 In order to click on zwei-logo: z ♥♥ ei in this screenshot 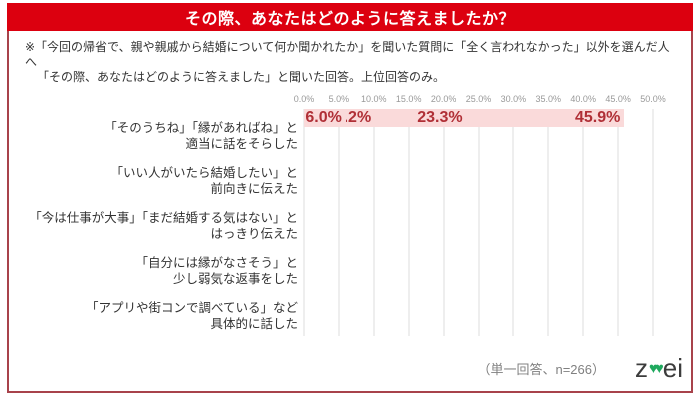, I will do `click(659, 368)`.